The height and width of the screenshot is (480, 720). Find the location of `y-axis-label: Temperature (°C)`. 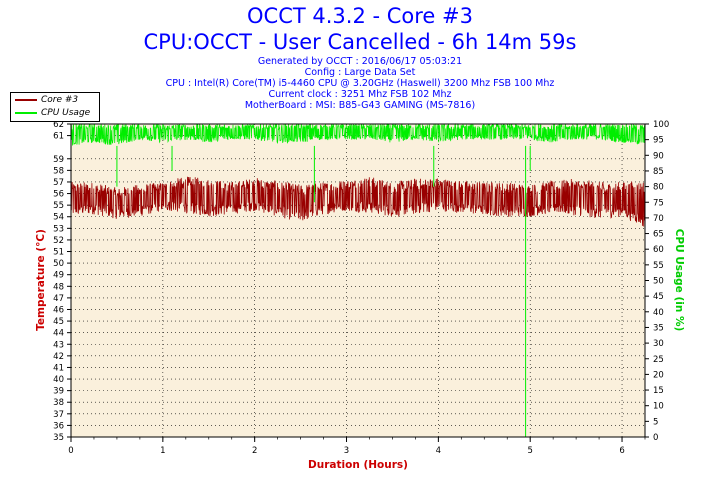

y-axis-label: Temperature (°C) is located at coordinates (41, 280).